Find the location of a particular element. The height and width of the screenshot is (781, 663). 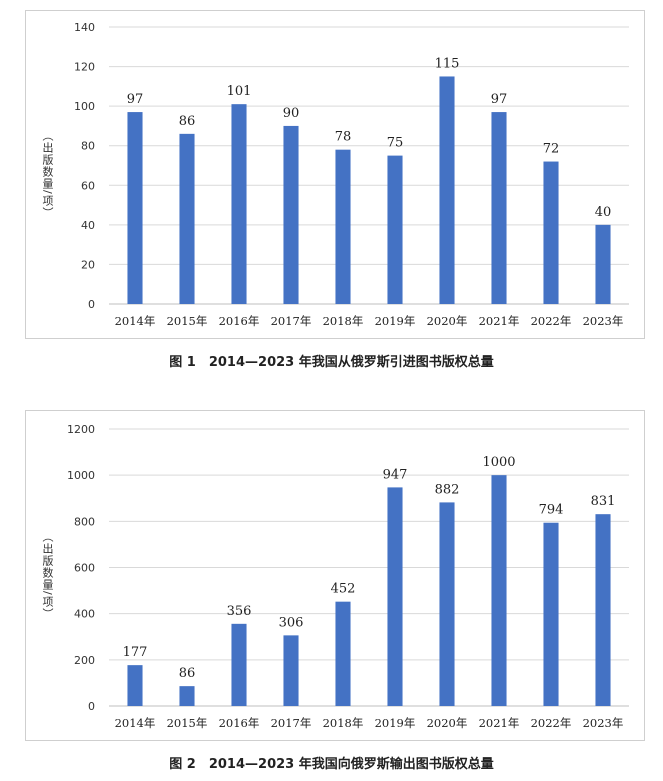

data-label: 794 is located at coordinates (551, 510).